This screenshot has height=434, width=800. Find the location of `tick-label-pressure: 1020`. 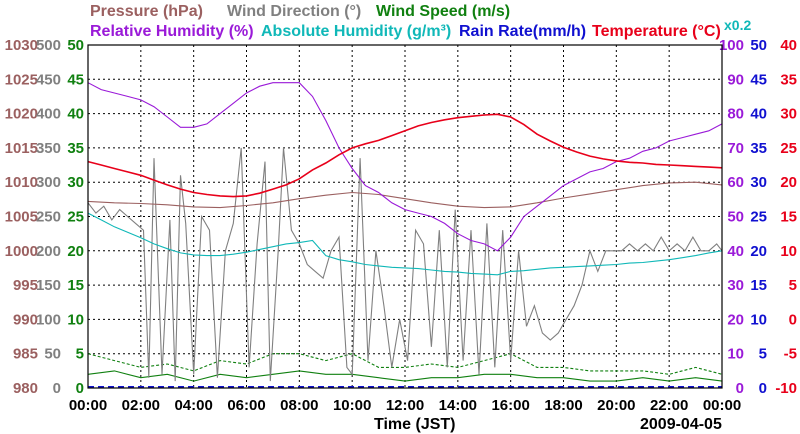

tick-label-pressure: 1020 is located at coordinates (21, 114).